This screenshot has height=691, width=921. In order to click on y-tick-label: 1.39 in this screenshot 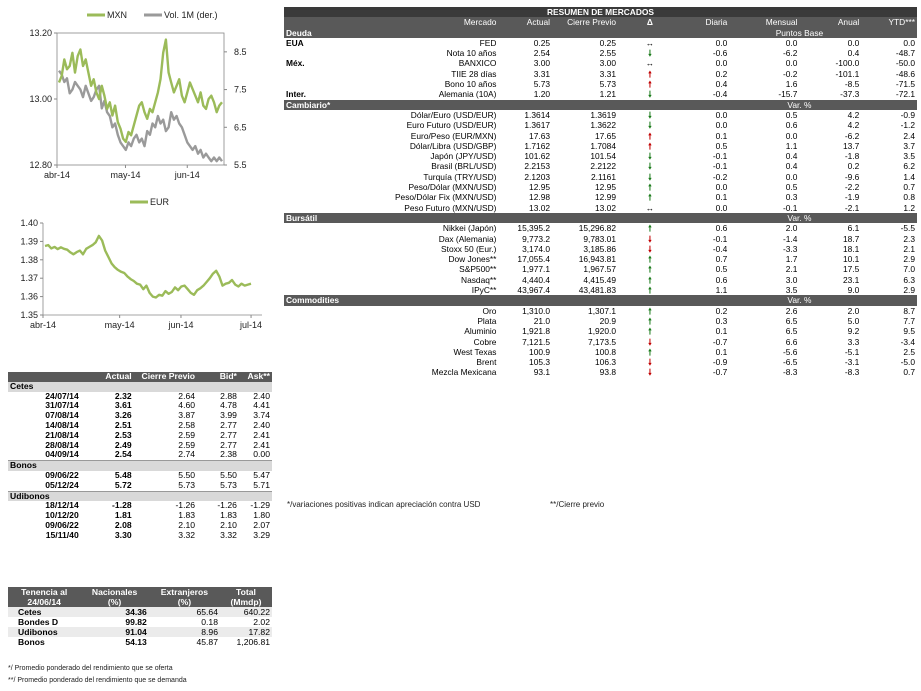, I will do `click(29, 241)`.